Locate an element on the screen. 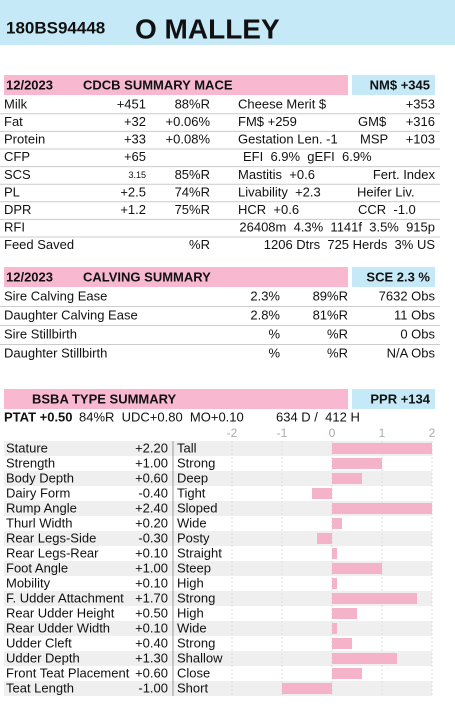  ptat: PTAT +0.50 is located at coordinates (38, 416).